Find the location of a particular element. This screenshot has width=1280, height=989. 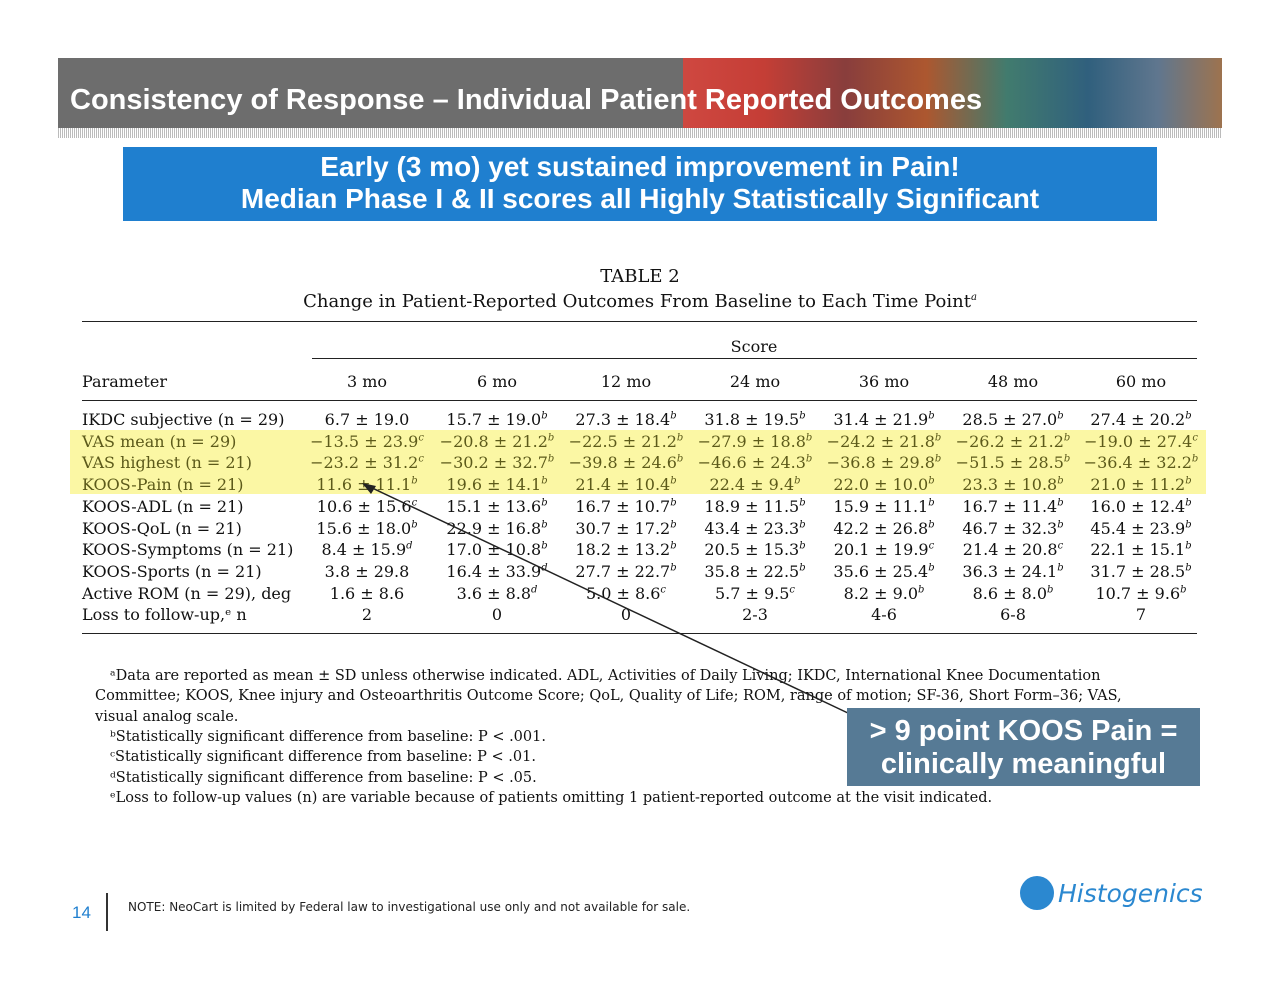

table-cell: 1.6 ± 8.6 is located at coordinates (367, 593).